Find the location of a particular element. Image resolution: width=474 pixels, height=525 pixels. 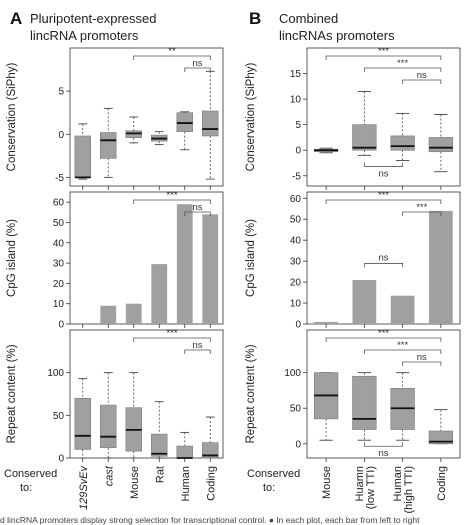

category-label: (high TTI) is located at coordinates (409, 489).